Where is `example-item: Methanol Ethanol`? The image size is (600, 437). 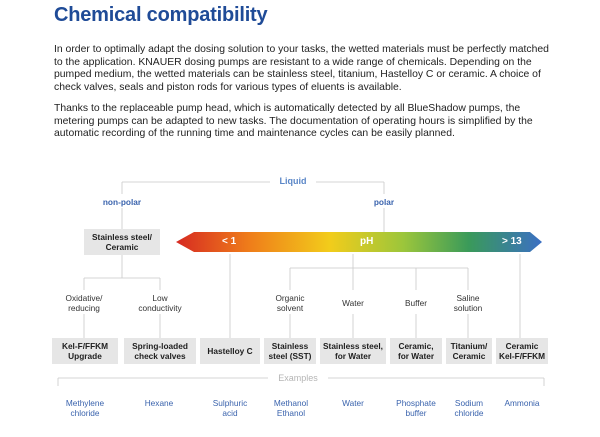 example-item: Methanol Ethanol is located at coordinates (291, 408).